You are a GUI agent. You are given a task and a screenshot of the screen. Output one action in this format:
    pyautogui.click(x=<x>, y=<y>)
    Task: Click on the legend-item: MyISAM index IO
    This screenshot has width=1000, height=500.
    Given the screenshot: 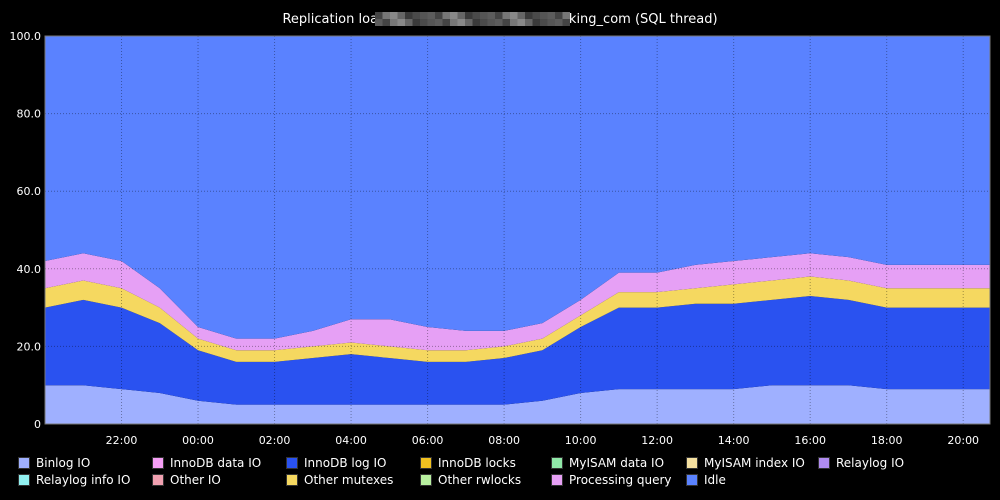 What is the action you would take?
    pyautogui.click(x=745, y=463)
    